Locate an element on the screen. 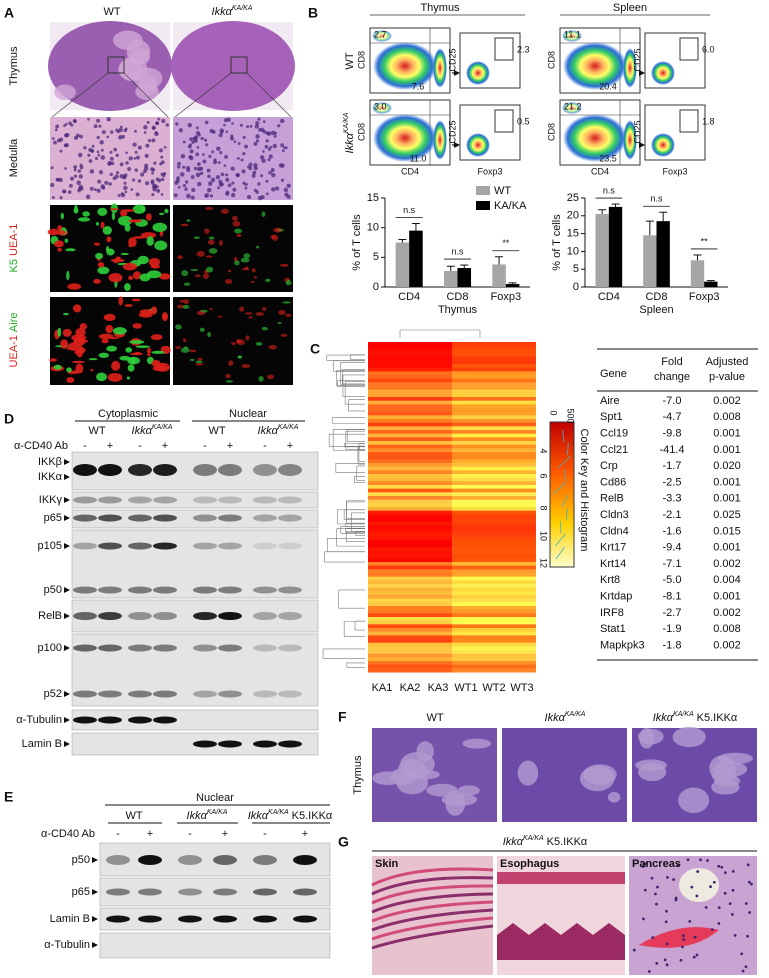 The image size is (769, 978). table-cell: Aire is located at coordinates (610, 401).